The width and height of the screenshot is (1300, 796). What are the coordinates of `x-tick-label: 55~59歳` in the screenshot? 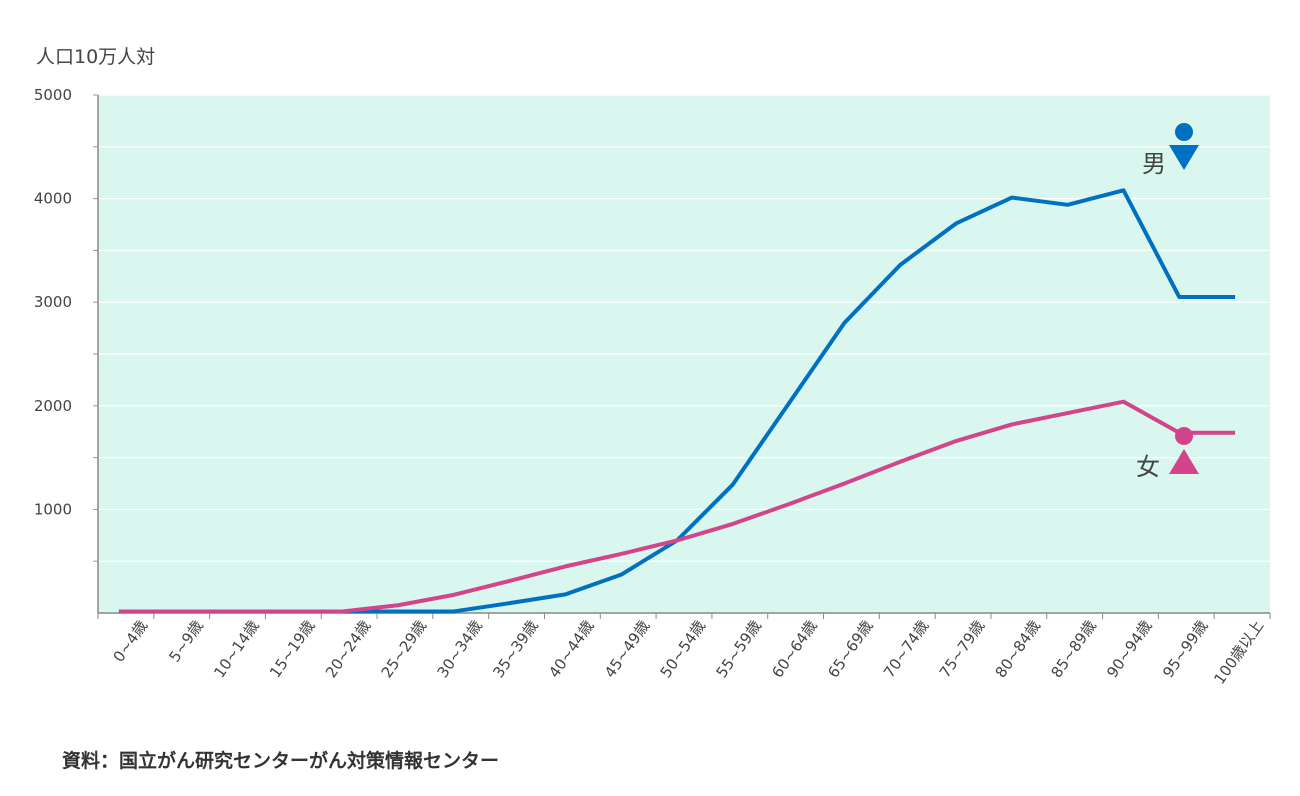 It's located at (739, 649).